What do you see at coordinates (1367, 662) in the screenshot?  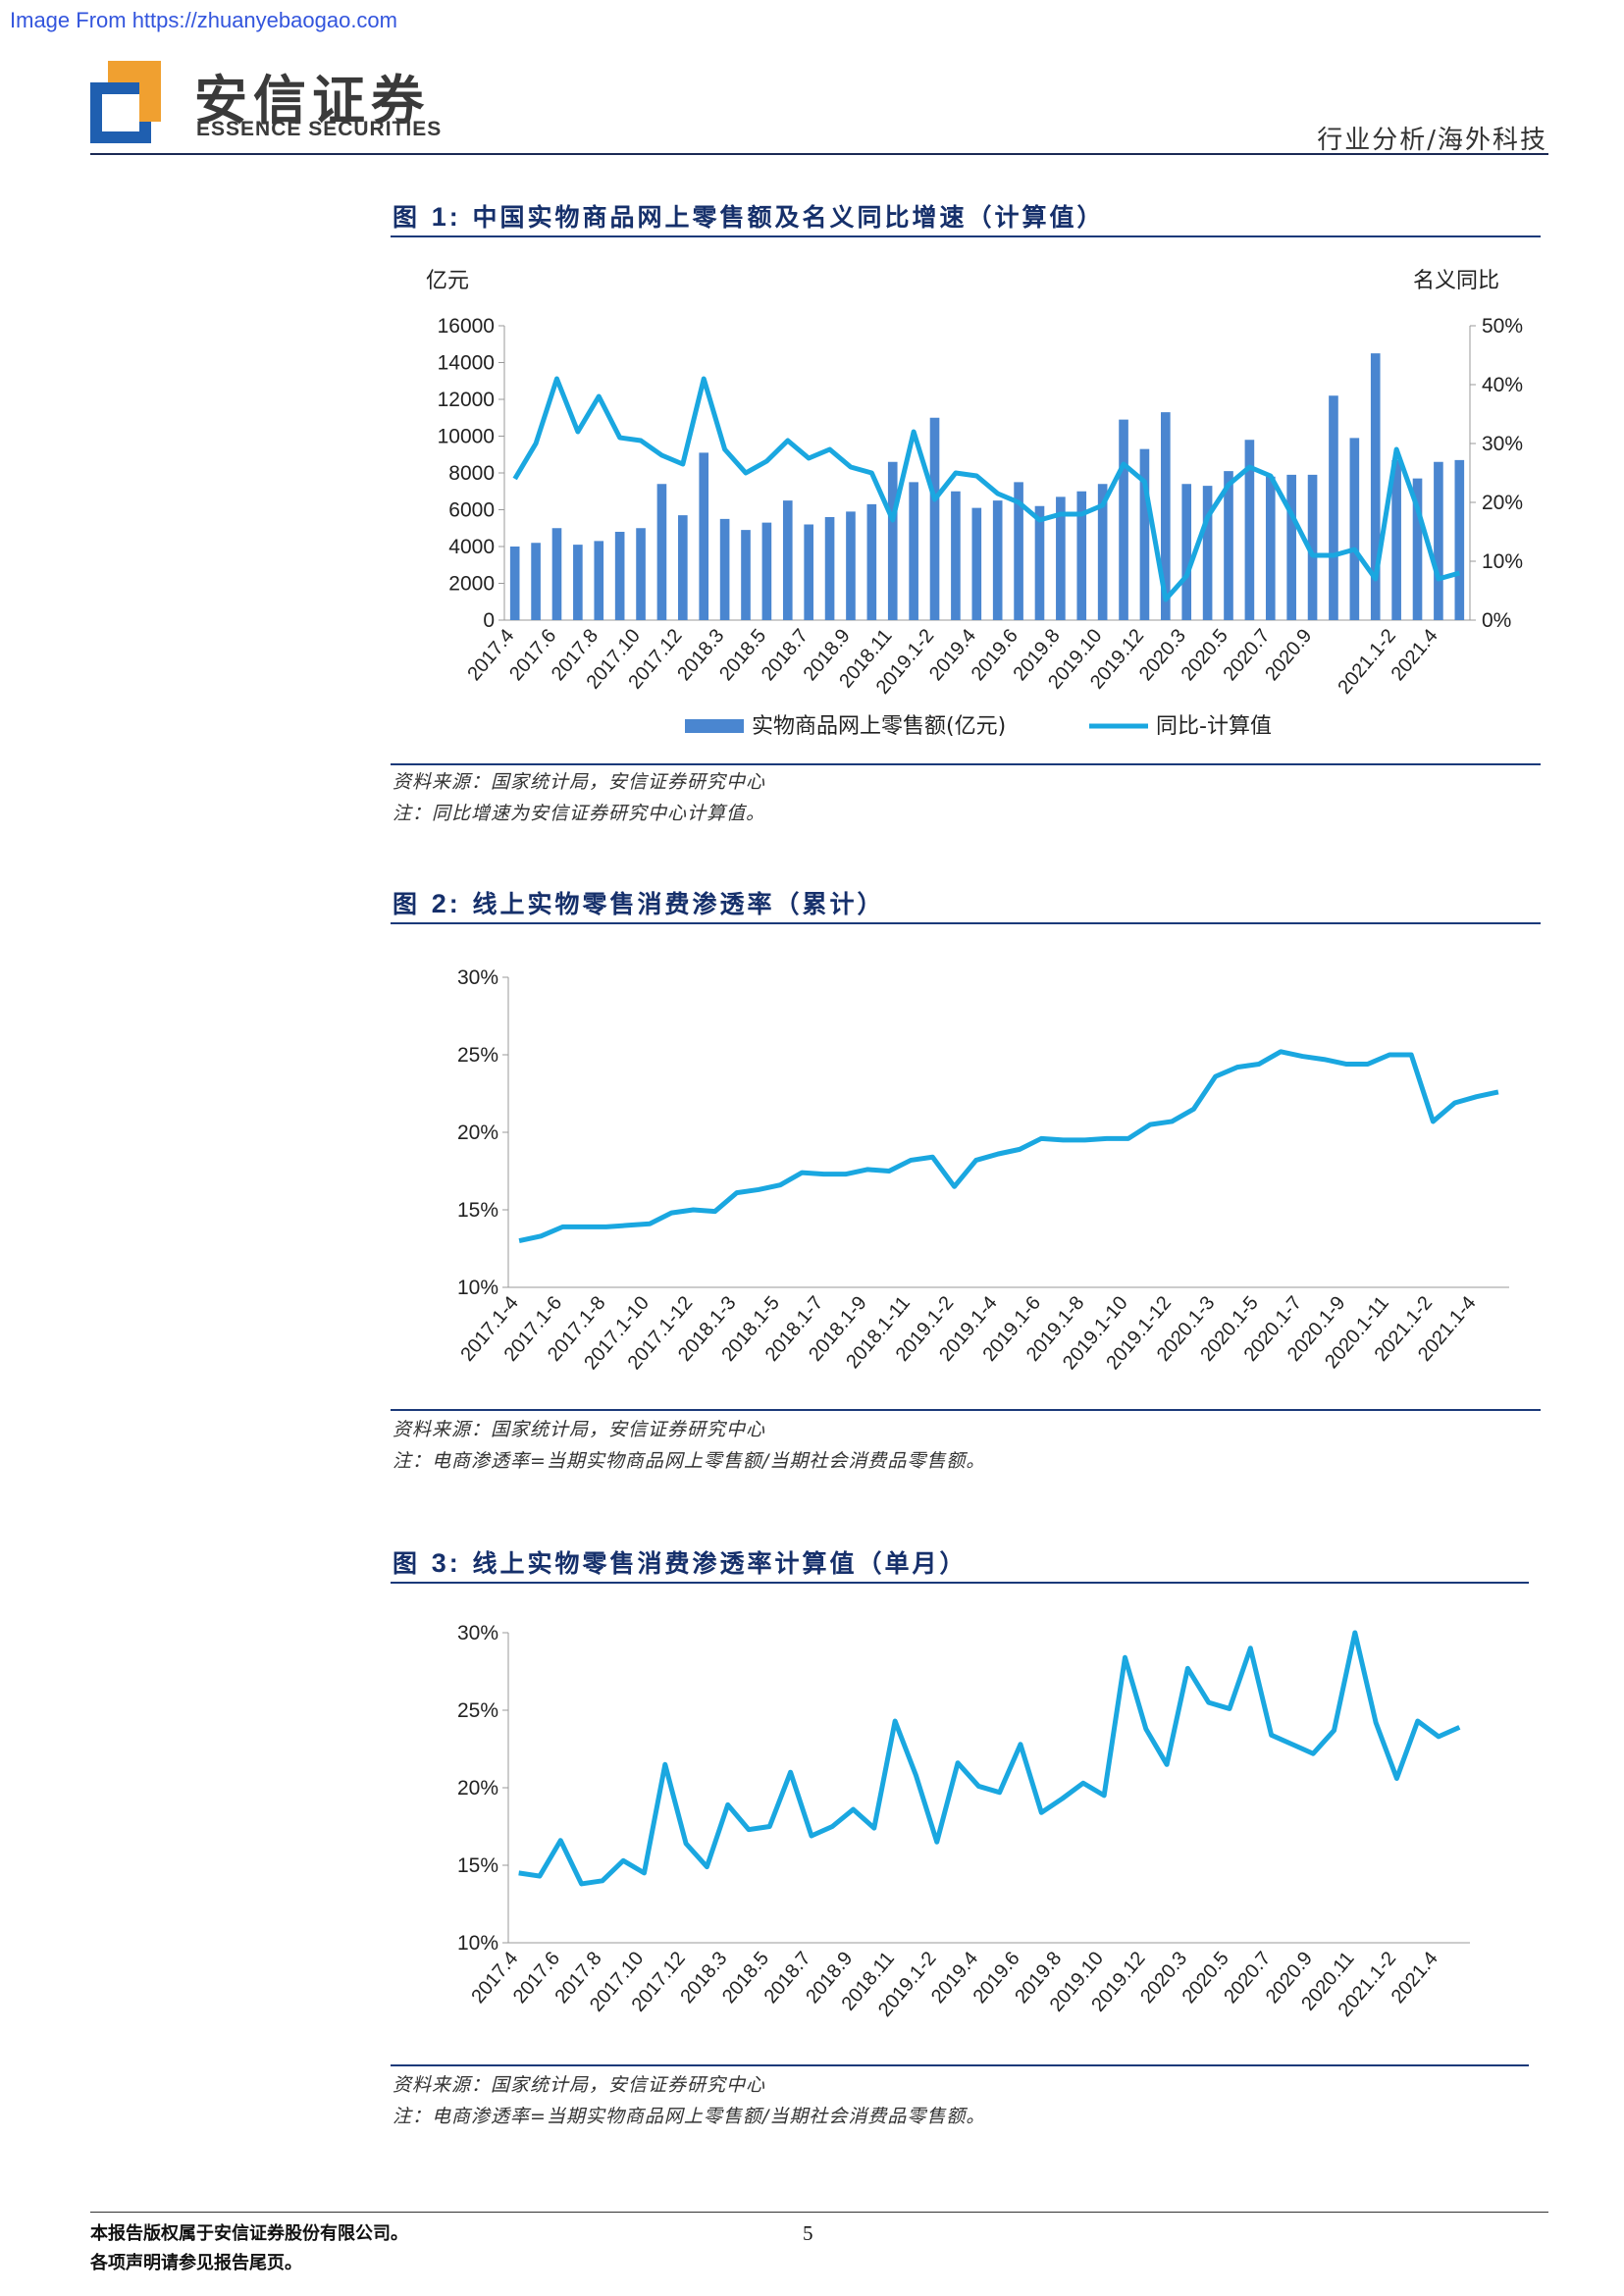 I see `chart-1-x-tick-label: 2021.1-2` at bounding box center [1367, 662].